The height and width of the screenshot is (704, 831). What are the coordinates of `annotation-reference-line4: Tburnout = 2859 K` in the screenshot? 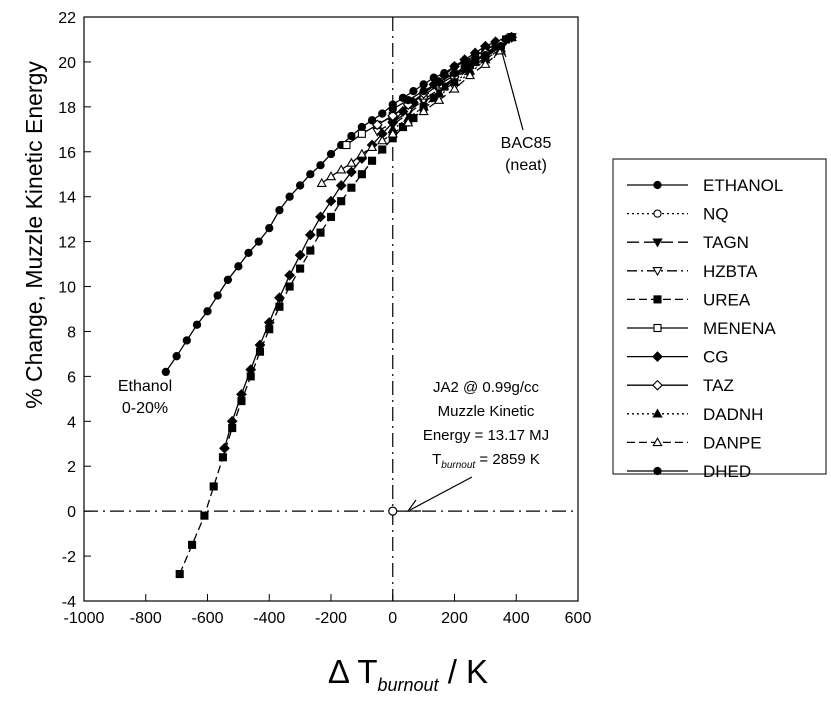 It's located at (486, 461).